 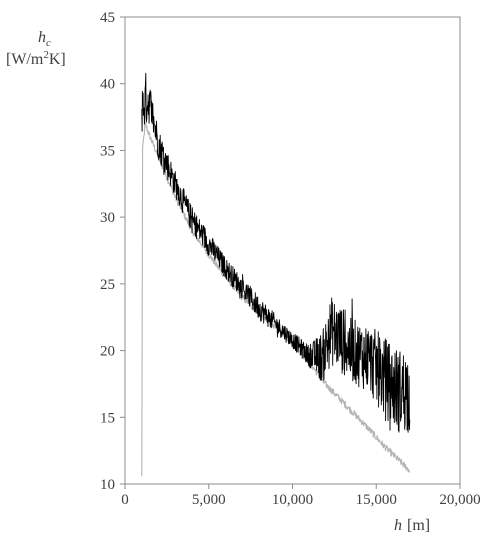 What do you see at coordinates (107, 285) in the screenshot?
I see `y-tick-label: 25` at bounding box center [107, 285].